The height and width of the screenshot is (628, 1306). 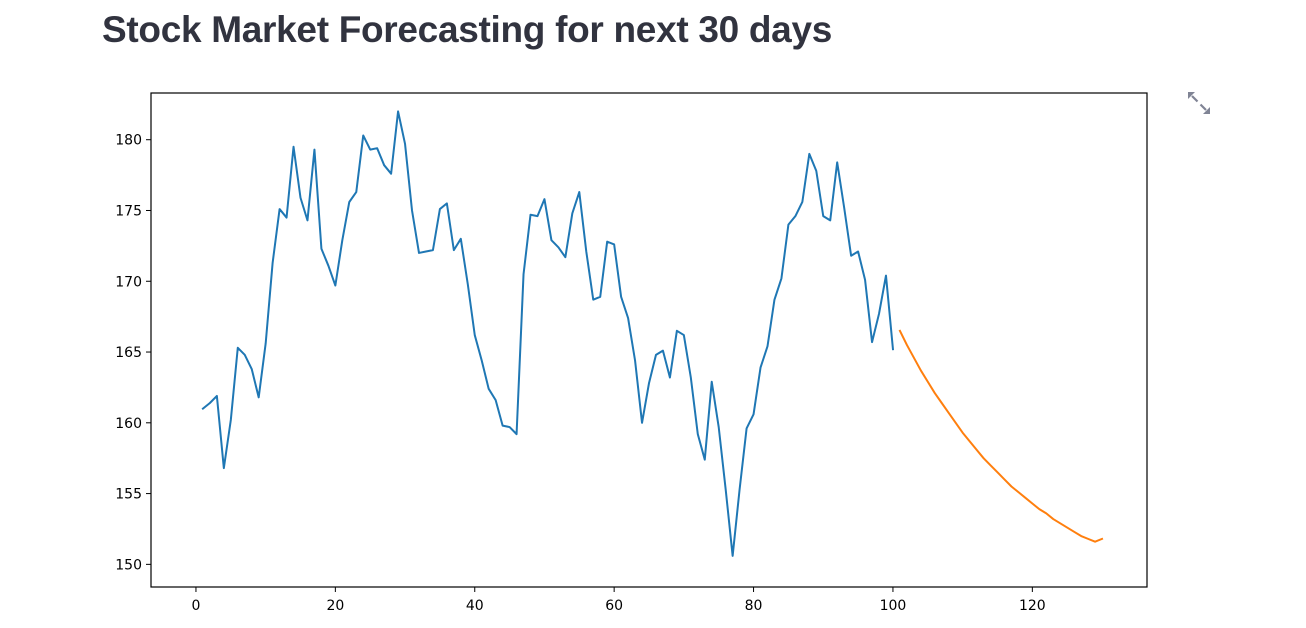 I want to click on y-tick-label: 150, so click(x=128, y=565).